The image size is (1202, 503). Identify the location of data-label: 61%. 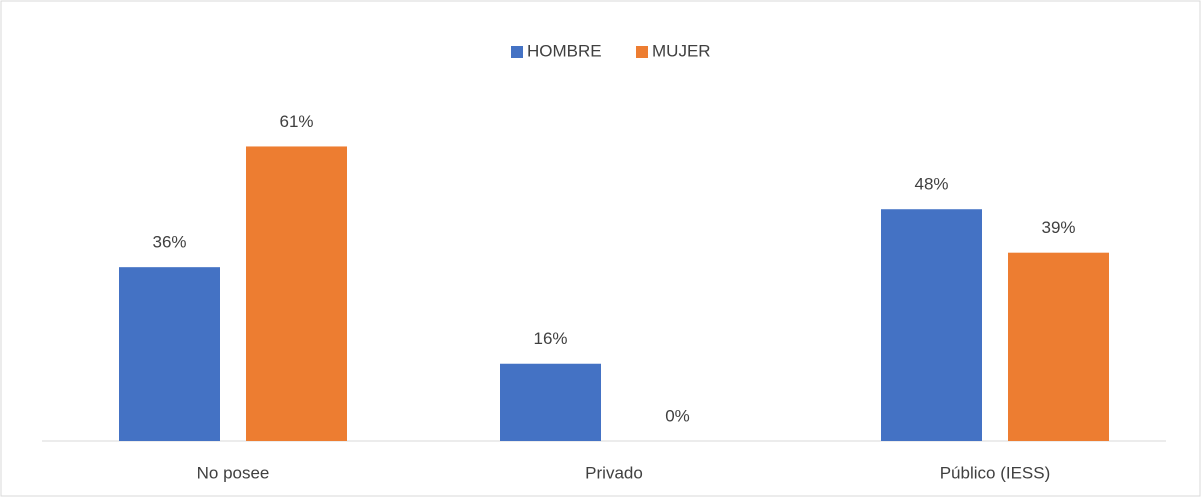
(296, 121).